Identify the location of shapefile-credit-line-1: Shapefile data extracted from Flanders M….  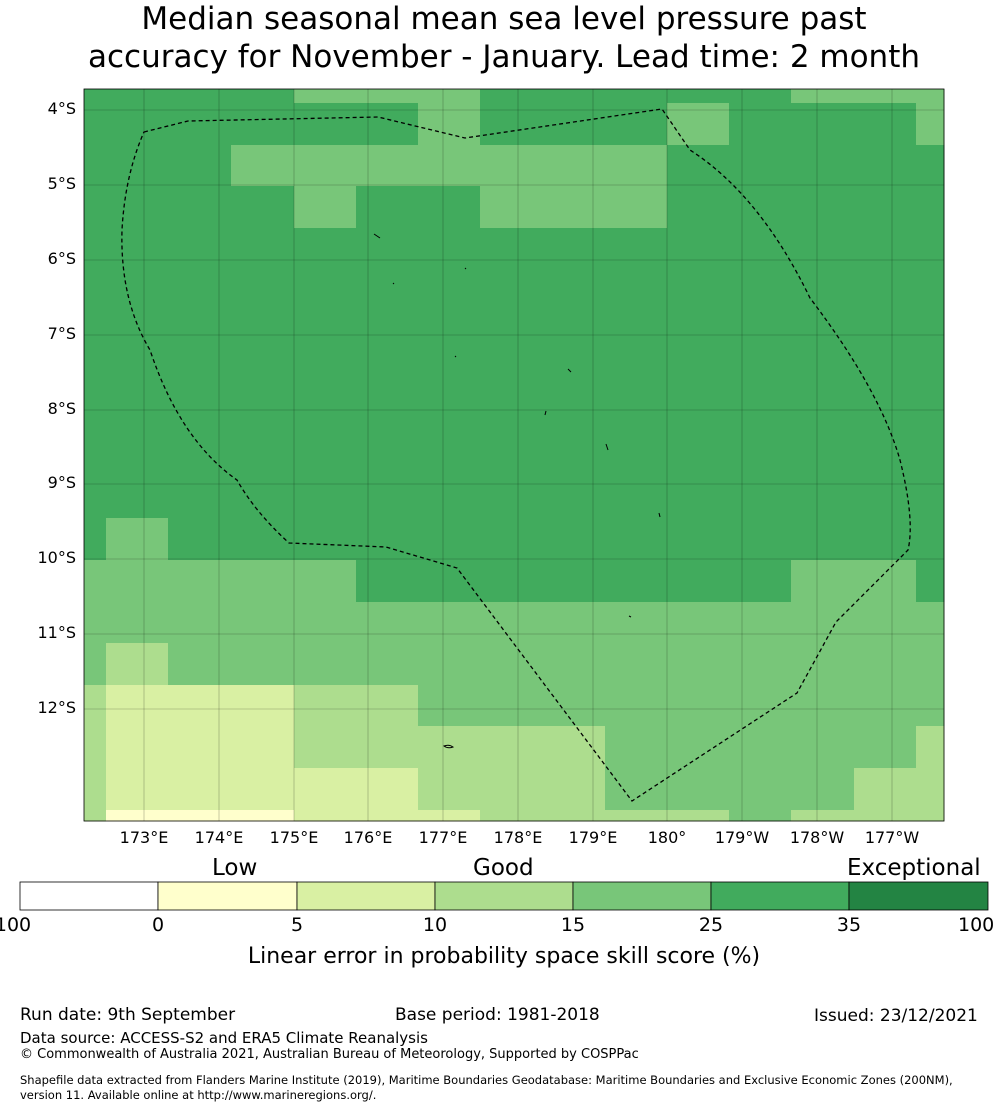
(486, 1080).